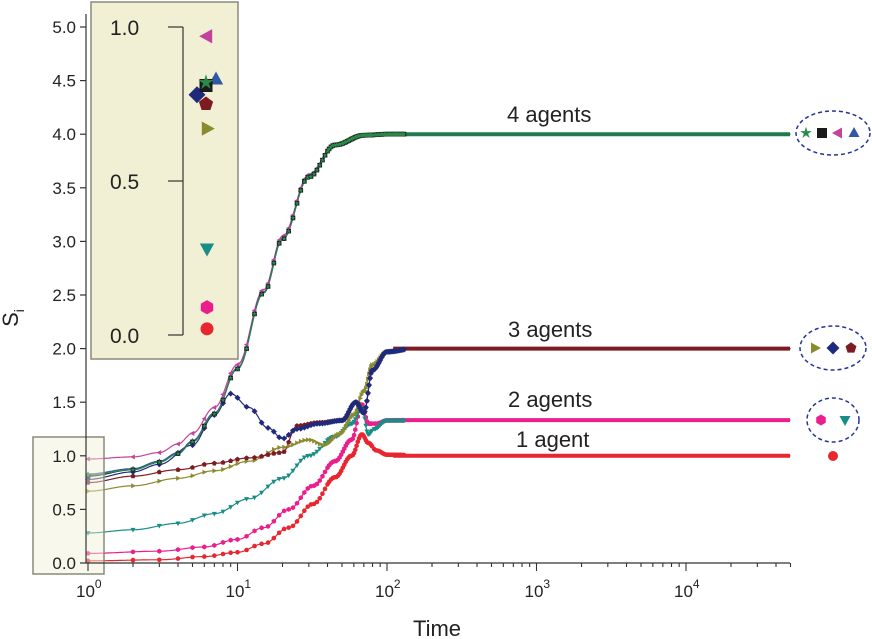 Image resolution: width=872 pixels, height=639 pixels. What do you see at coordinates (206, 103) in the screenshot?
I see `inset-marker-maroon-pentagon` at bounding box center [206, 103].